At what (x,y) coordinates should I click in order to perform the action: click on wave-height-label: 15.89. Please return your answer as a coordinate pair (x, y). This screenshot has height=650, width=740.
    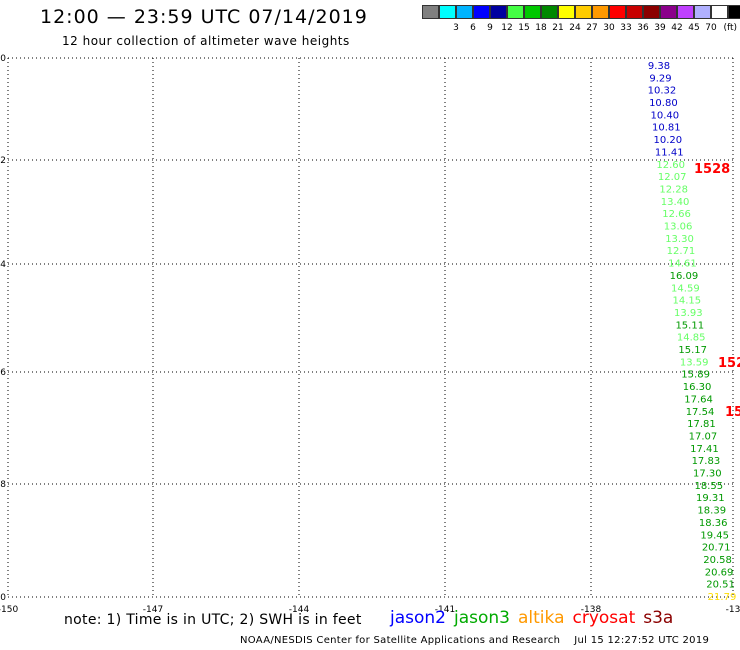
    Looking at the image, I should click on (695, 375).